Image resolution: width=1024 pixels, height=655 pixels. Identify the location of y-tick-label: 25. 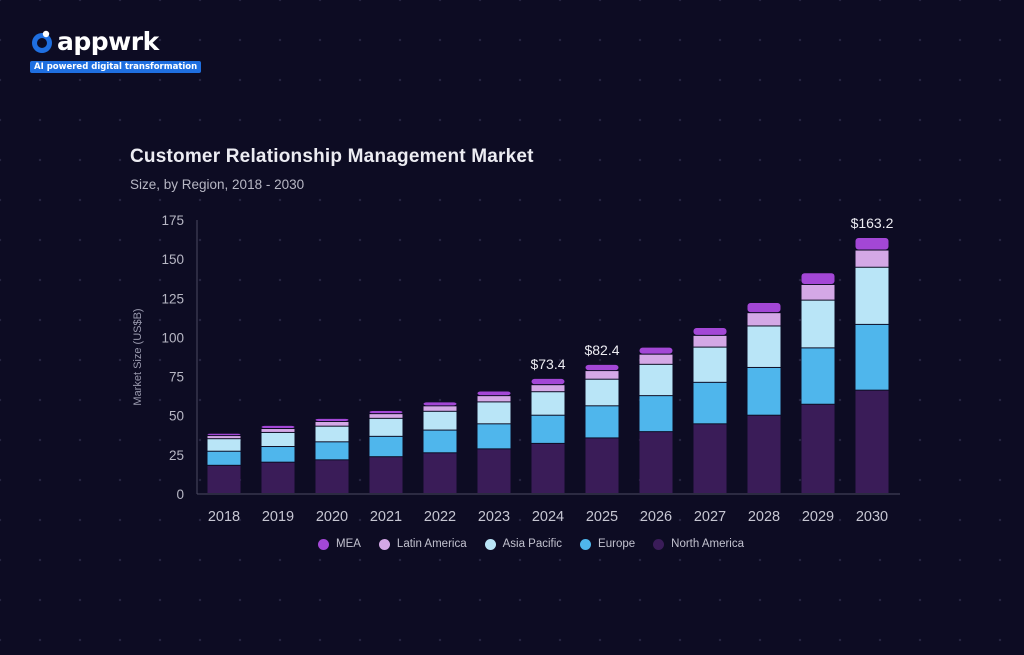
(176, 455).